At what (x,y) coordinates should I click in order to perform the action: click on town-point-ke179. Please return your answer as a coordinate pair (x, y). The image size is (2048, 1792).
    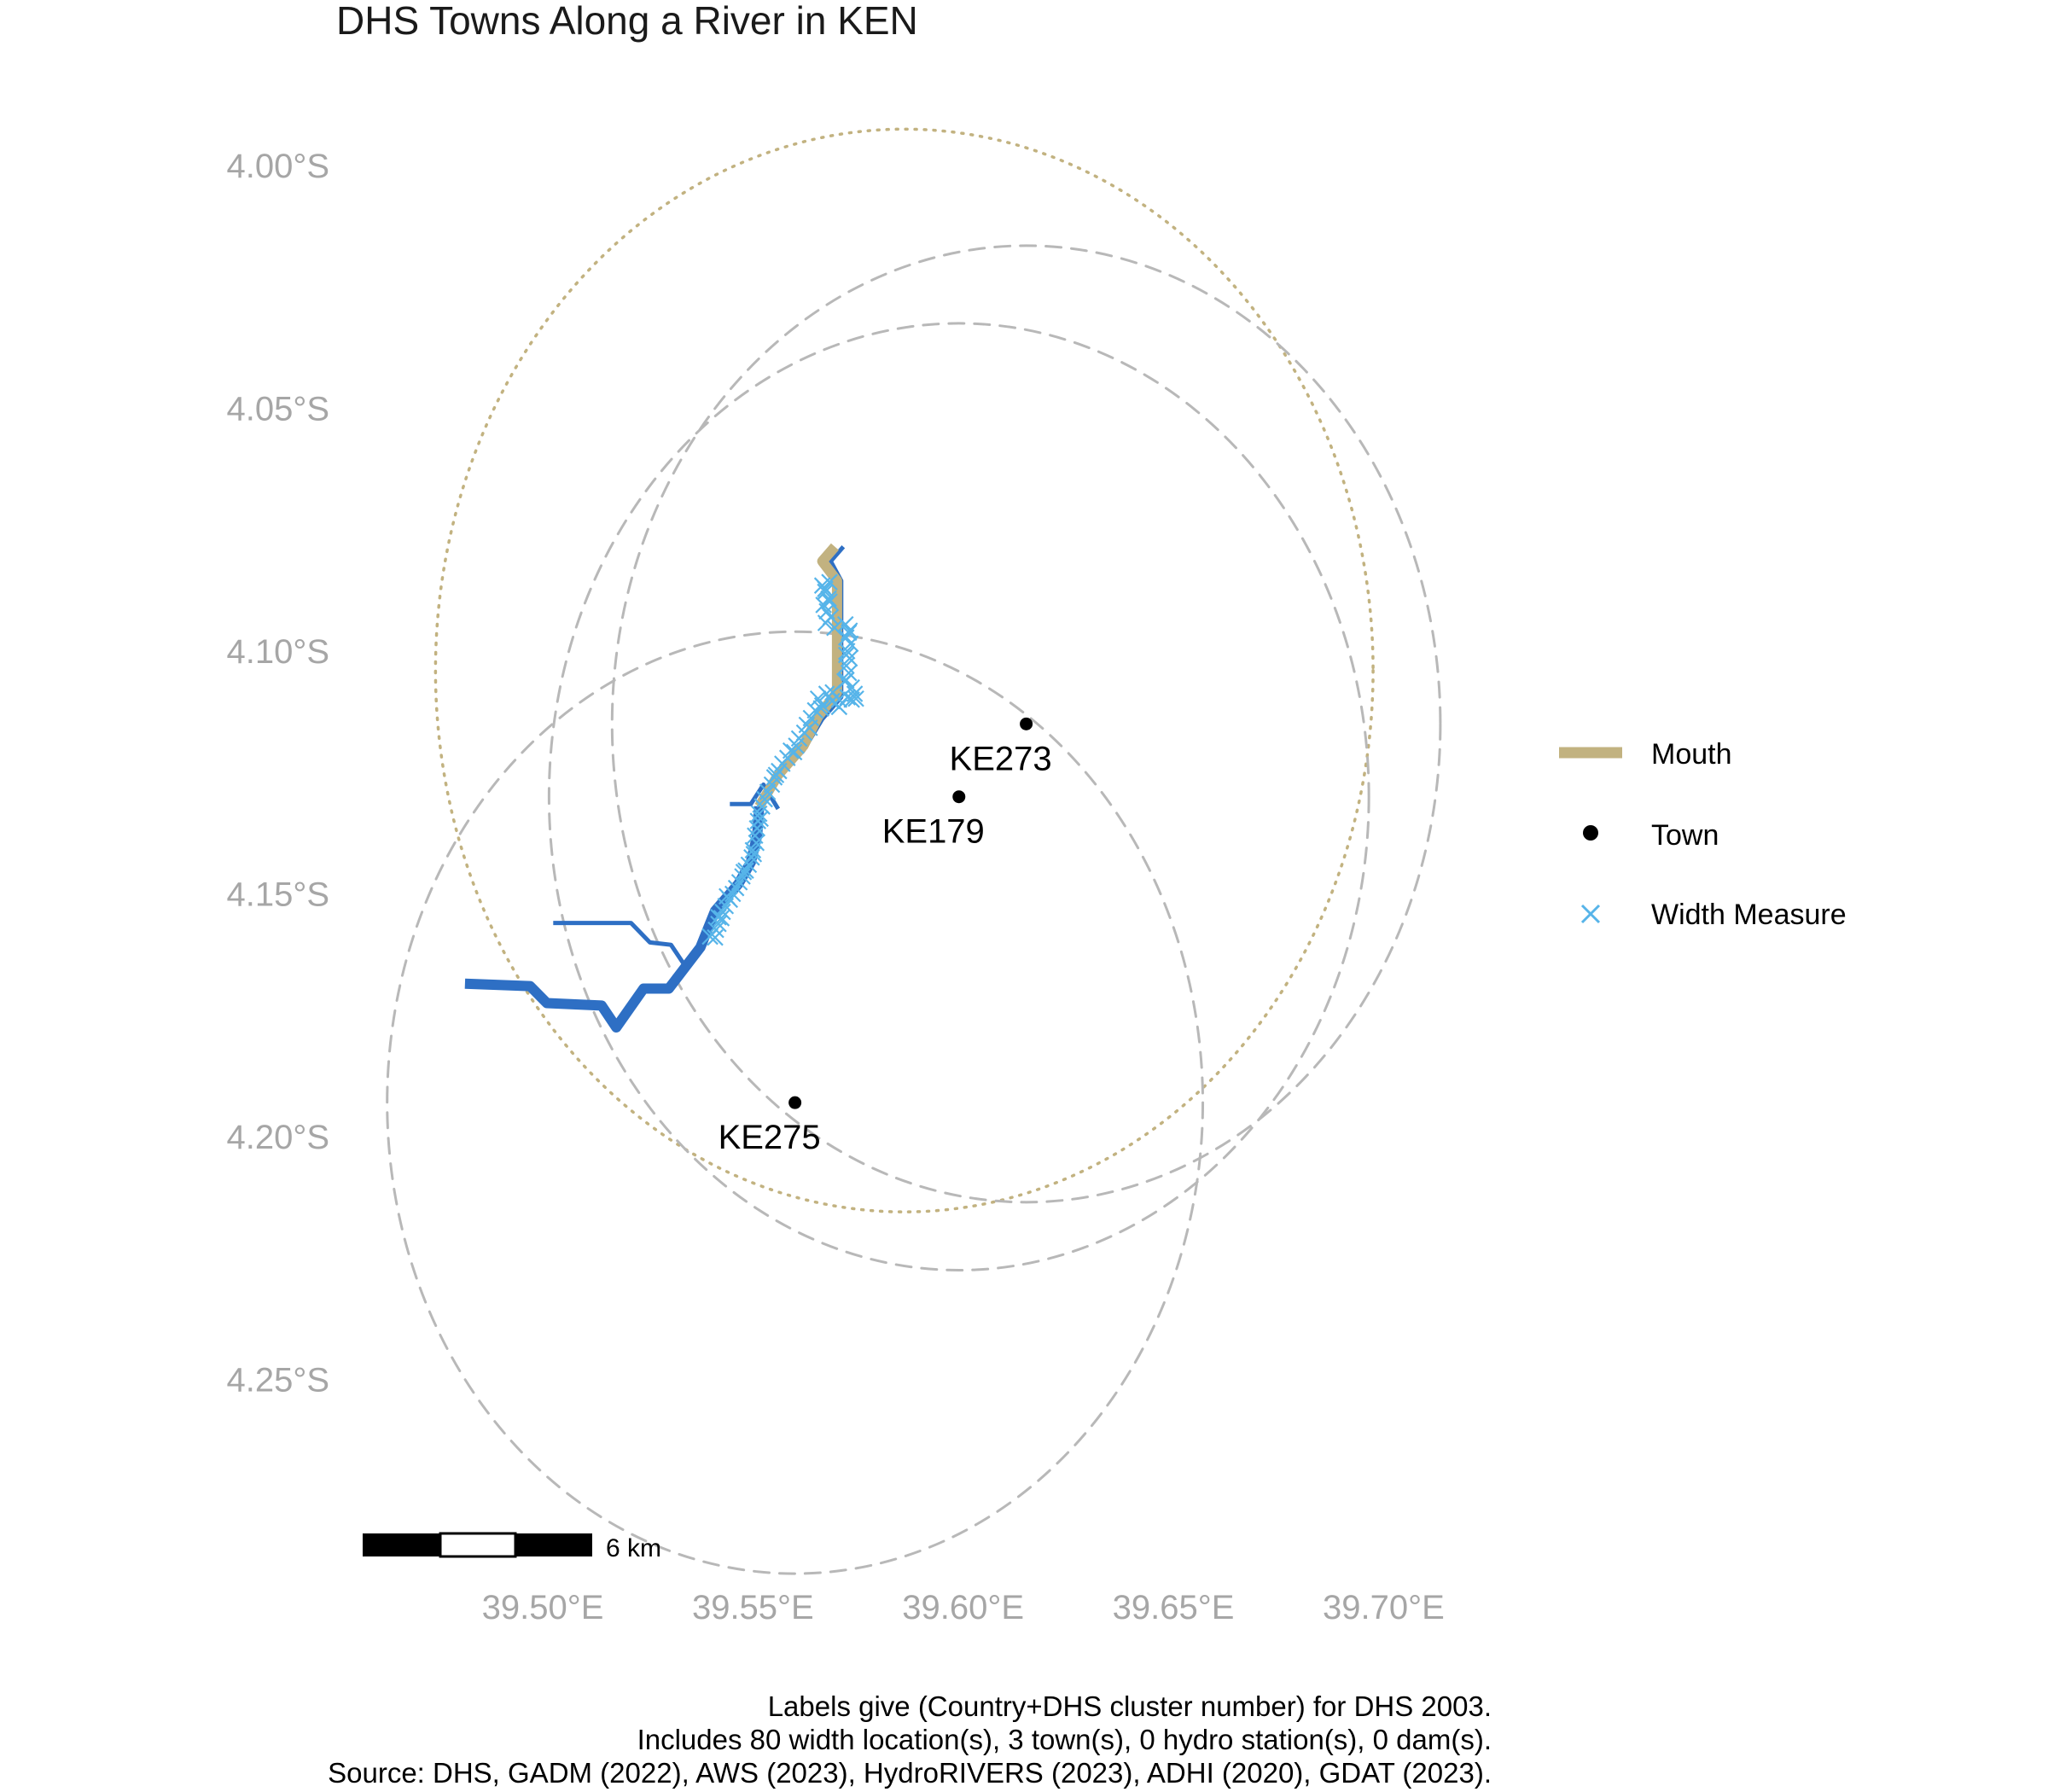
    Looking at the image, I should click on (959, 796).